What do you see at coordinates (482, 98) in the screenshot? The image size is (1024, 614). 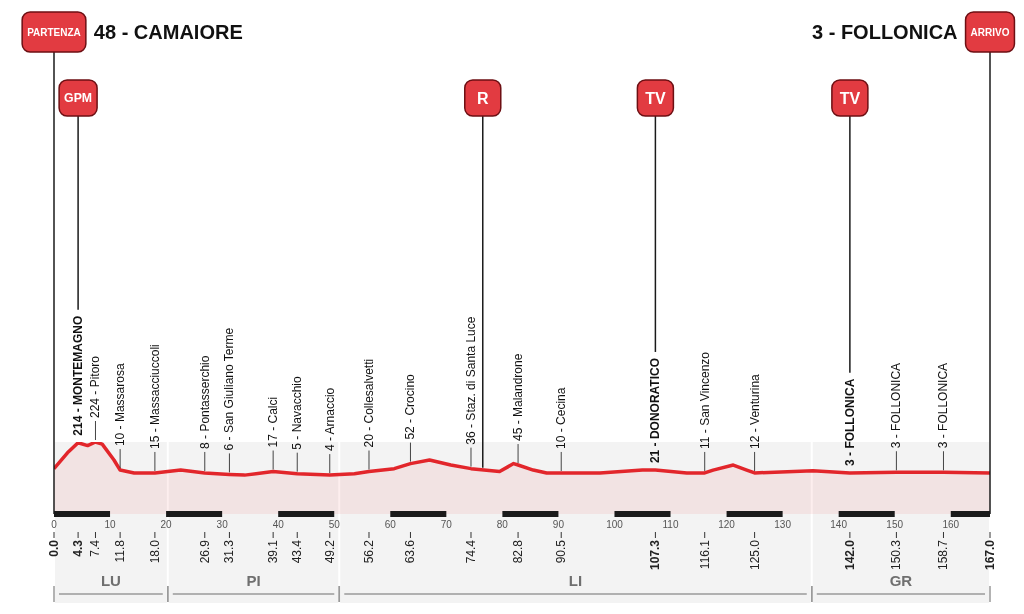 I see `ref-line-label: R` at bounding box center [482, 98].